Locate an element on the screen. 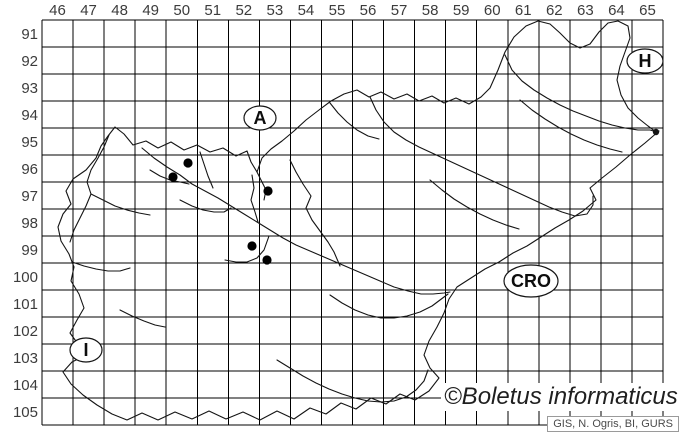 The width and height of the screenshot is (680, 436). grid-col-label: 57 is located at coordinates (399, 10).